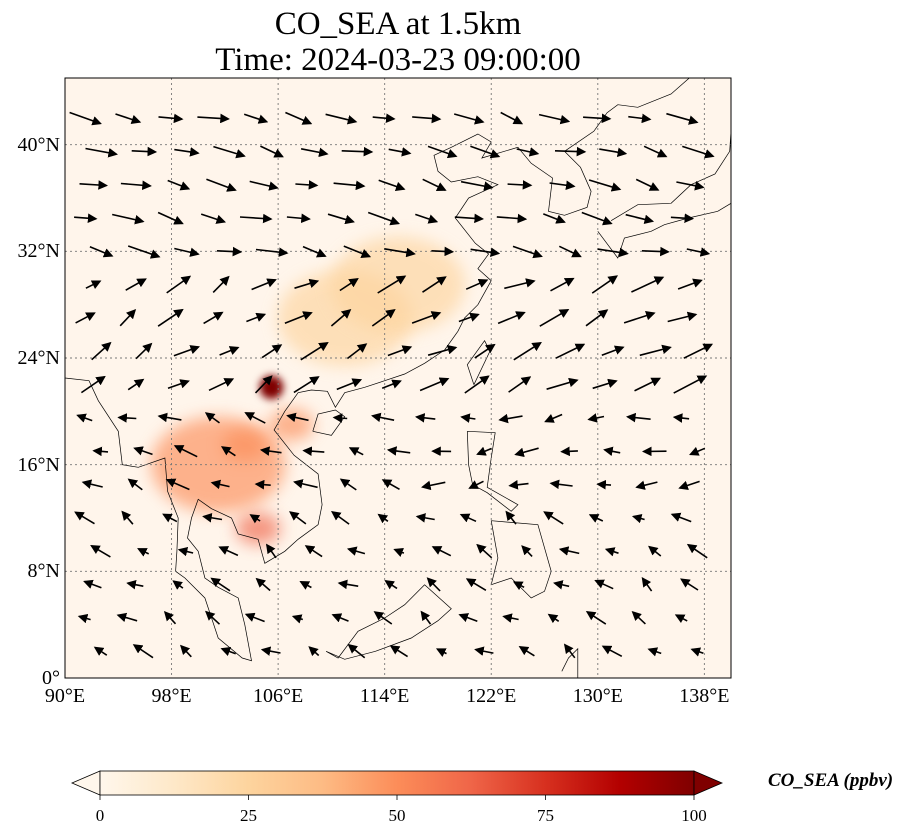 The height and width of the screenshot is (836, 916). What do you see at coordinates (397, 815) in the screenshot?
I see `colorbar-tick-label: 50` at bounding box center [397, 815].